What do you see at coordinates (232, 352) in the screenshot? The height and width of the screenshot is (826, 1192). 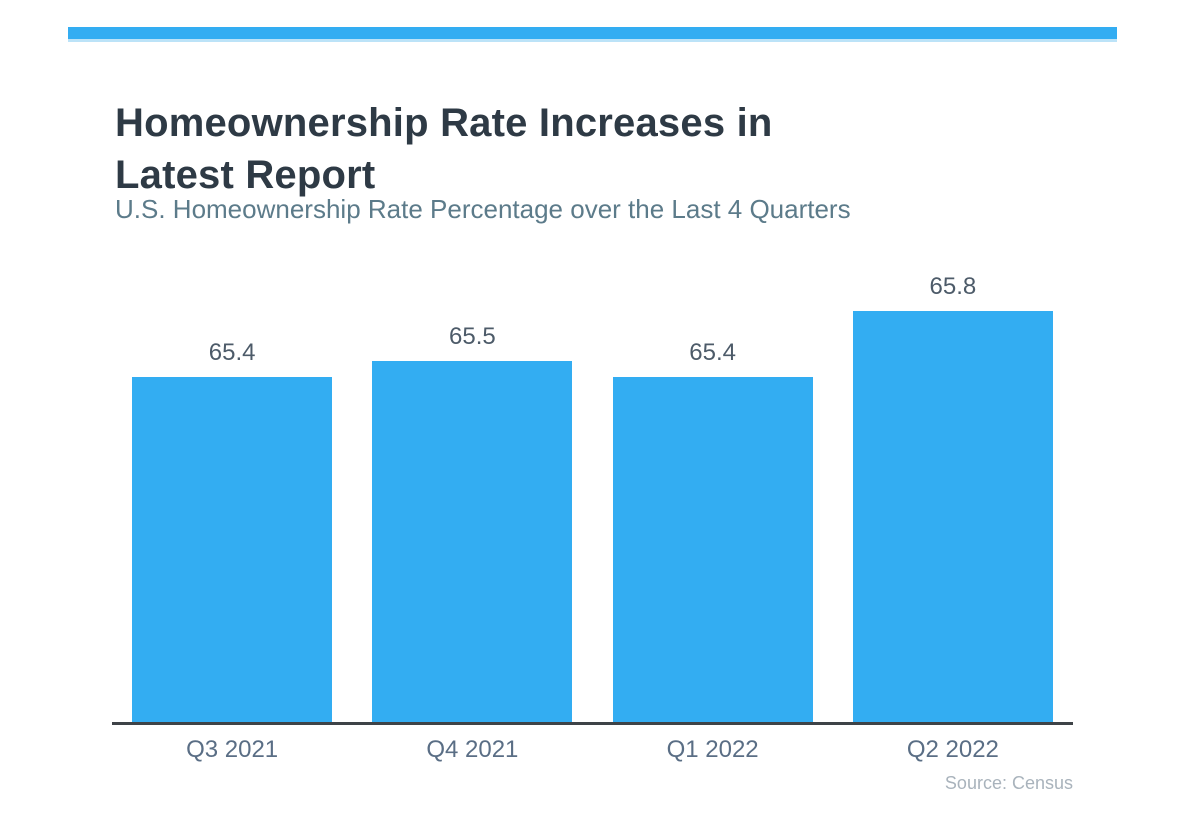 I see `bar-value-label-q3-2021: 65.4` at bounding box center [232, 352].